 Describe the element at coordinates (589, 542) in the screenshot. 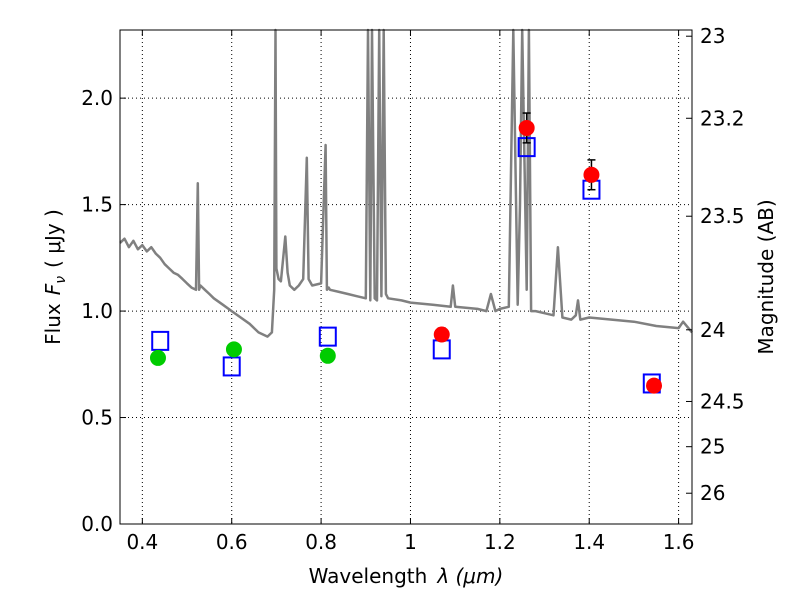

I see `x-tick-label: 1.4` at that location.